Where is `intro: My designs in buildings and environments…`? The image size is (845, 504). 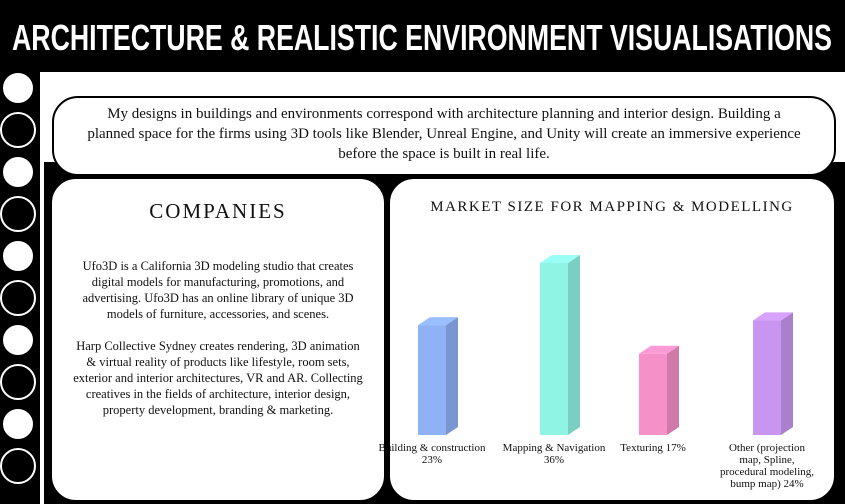 intro: My designs in buildings and environments… is located at coordinates (444, 136).